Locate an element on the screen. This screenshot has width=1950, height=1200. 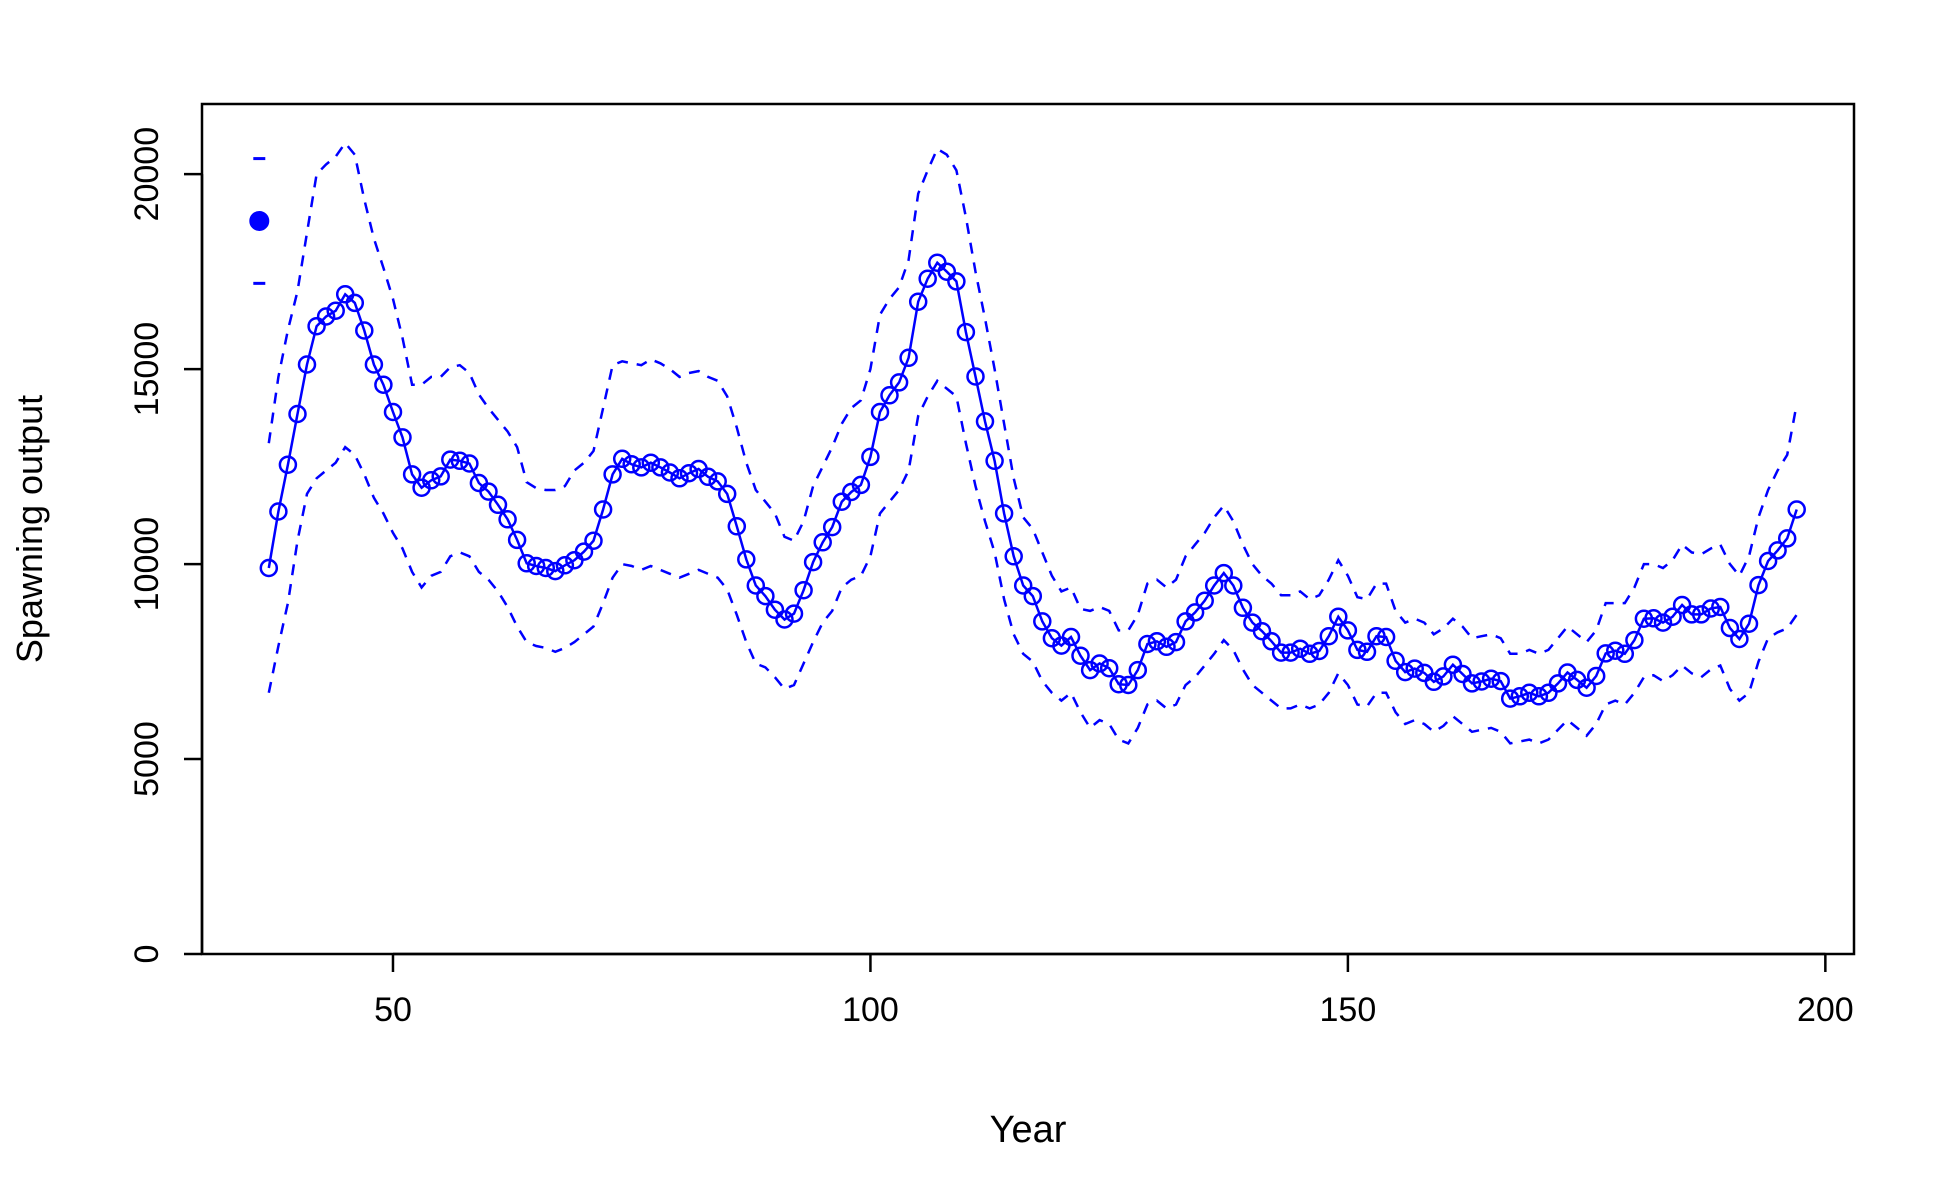
y-tick-label: 15000 is located at coordinates (147, 369).